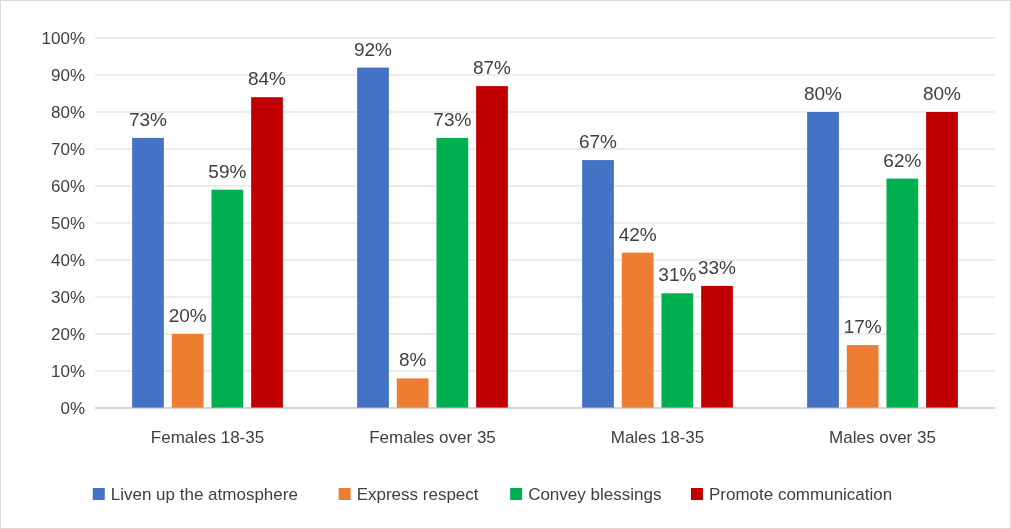  I want to click on y-tick-label: 10%, so click(67, 371).